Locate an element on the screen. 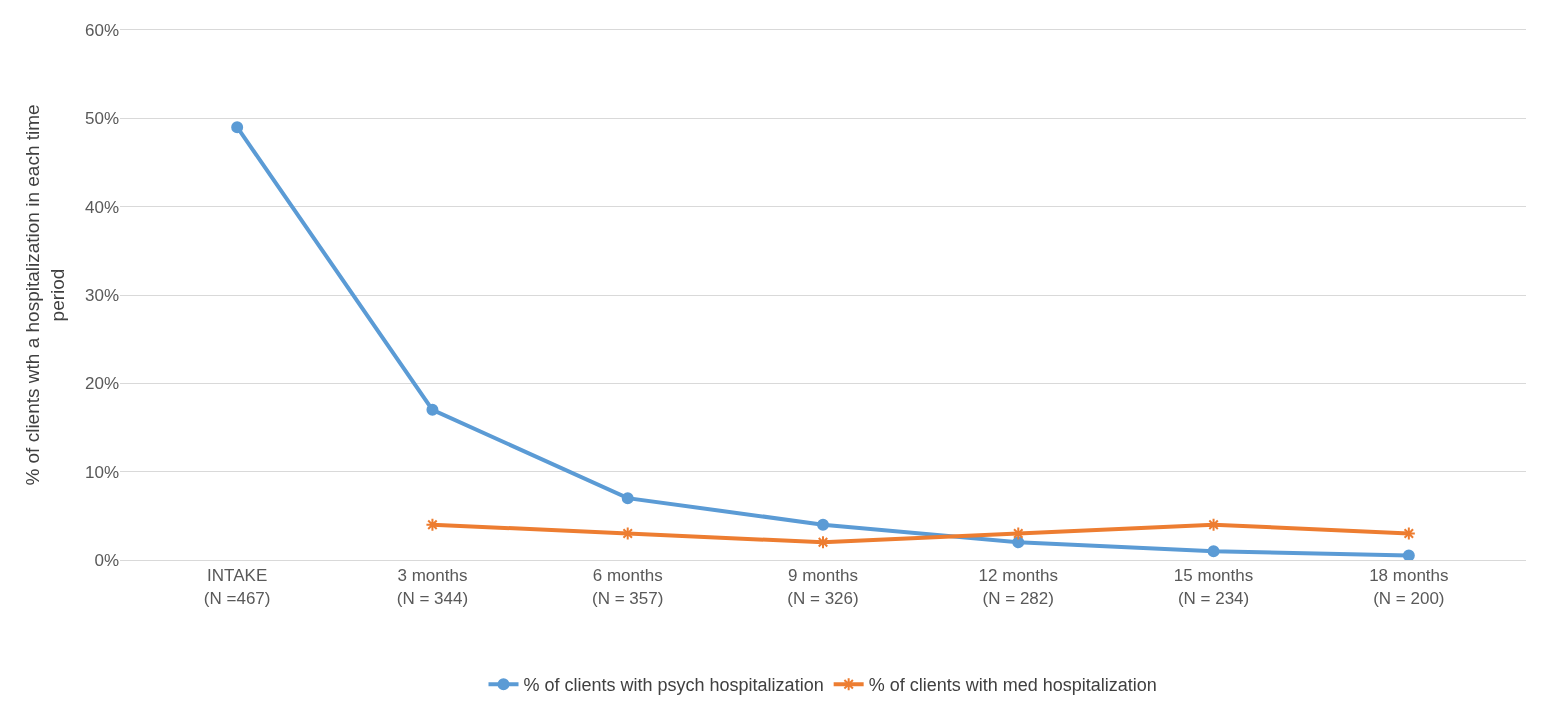 This screenshot has width=1546, height=715. y-tick-label: 40% is located at coordinates (101, 207).